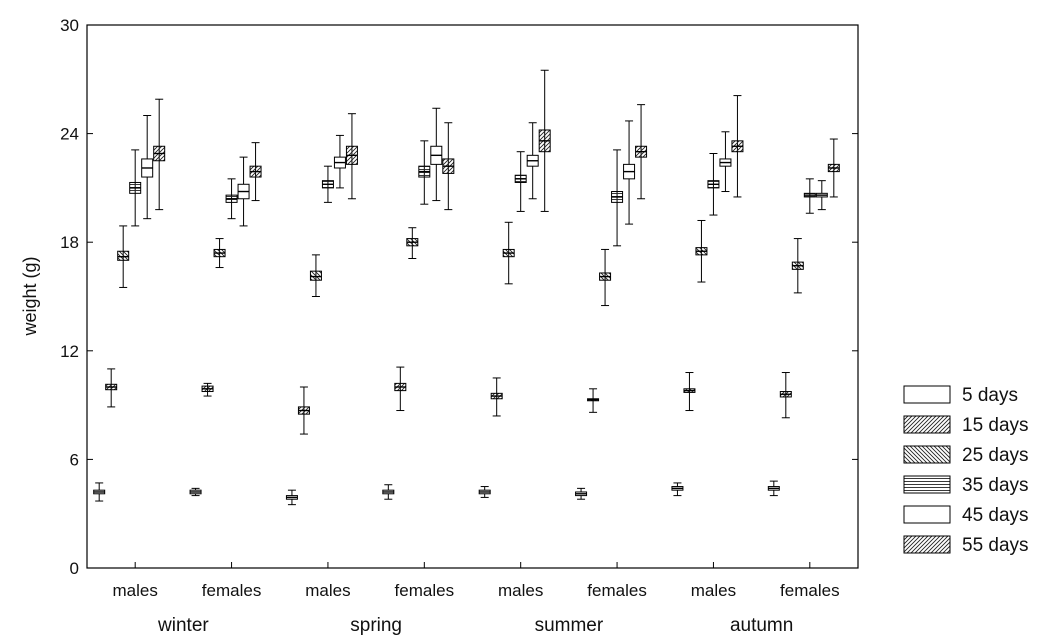 The height and width of the screenshot is (639, 1052). Describe the element at coordinates (995, 515) in the screenshot. I see `legend-label: 45 days` at that location.